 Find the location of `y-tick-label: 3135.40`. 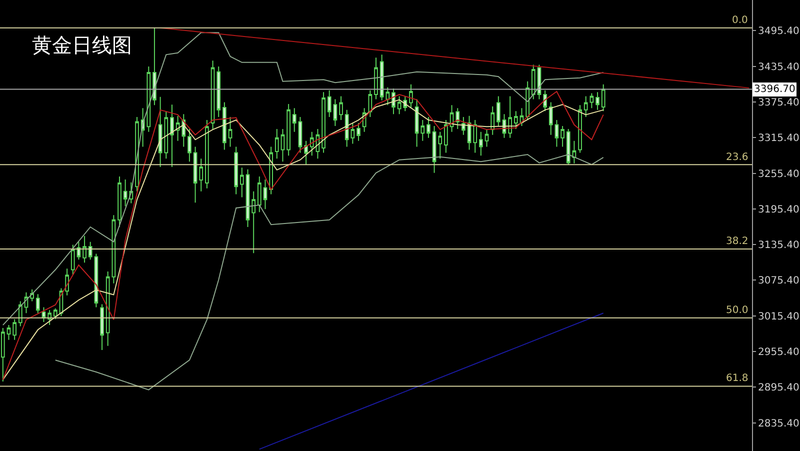

y-tick-label: 3135.40 is located at coordinates (779, 246).